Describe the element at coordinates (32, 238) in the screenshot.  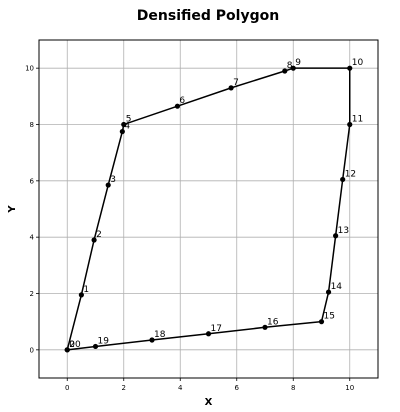
I see `y-tick-label: 4` at that location.